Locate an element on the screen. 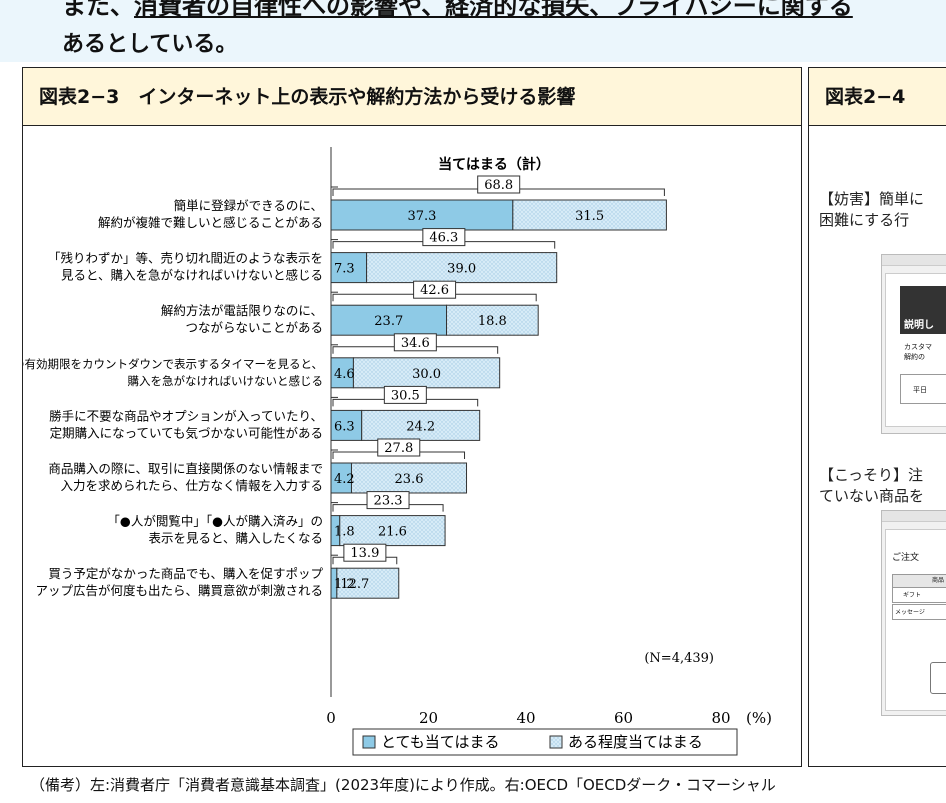 The width and height of the screenshot is (946, 803). mock-dialog-heading: 説明し is located at coordinates (923, 310).